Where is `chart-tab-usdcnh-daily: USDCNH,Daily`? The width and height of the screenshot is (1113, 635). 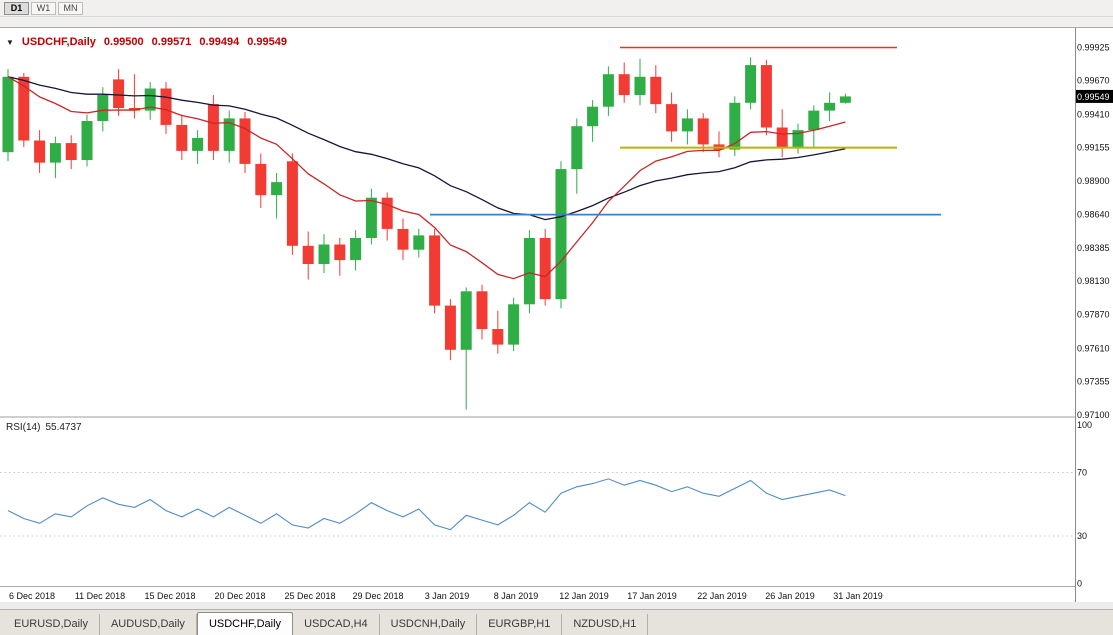
chart-tab-usdcnh-daily: USDCNH,Daily is located at coordinates (429, 624).